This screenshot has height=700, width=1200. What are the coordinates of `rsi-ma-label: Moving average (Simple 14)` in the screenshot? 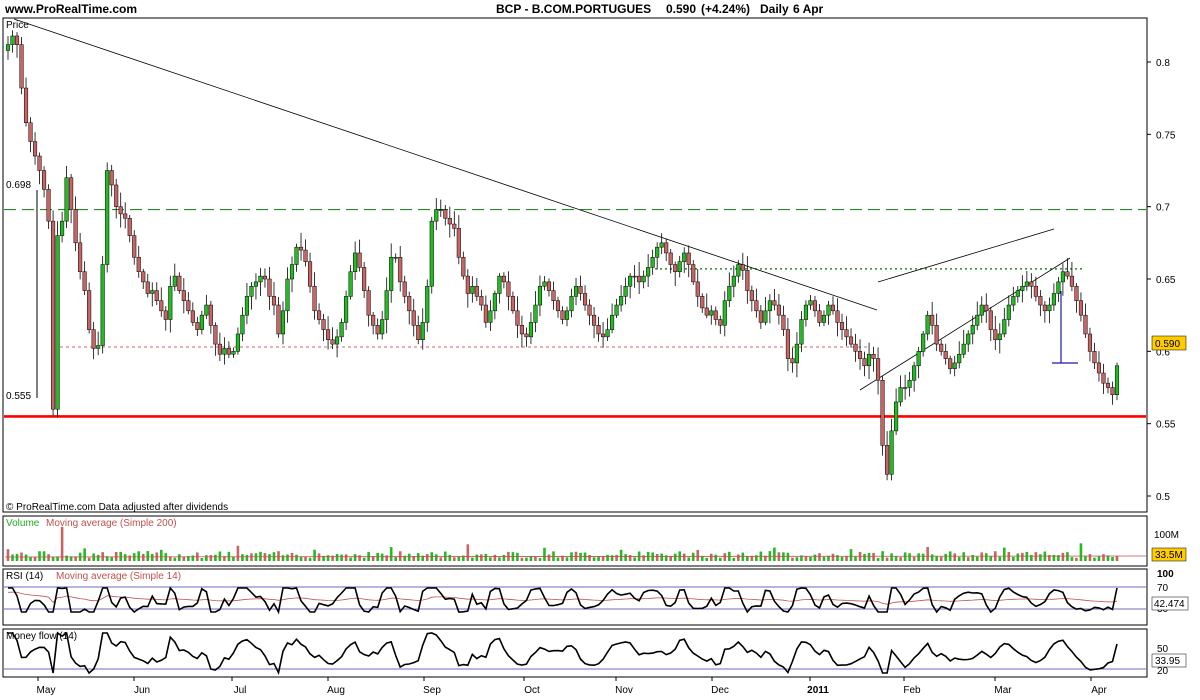 It's located at (118, 576).